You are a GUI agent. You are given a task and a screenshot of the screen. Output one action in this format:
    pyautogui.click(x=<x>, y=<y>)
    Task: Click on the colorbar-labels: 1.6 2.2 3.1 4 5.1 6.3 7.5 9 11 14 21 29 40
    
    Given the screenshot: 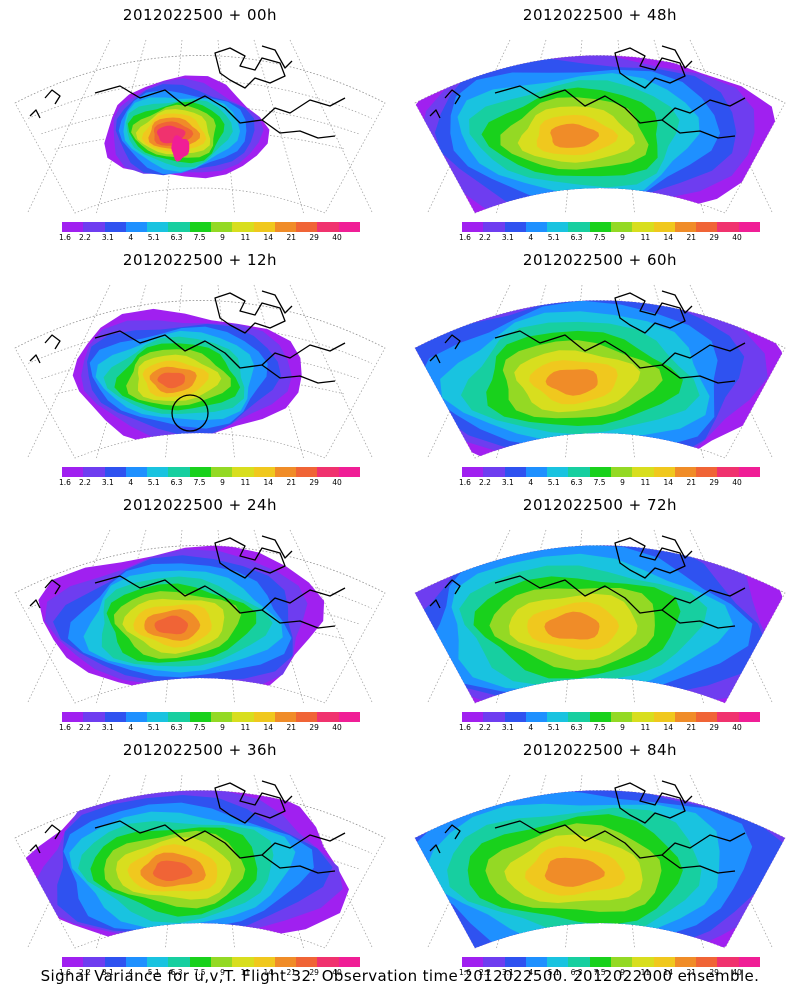 What is the action you would take?
    pyautogui.click(x=609, y=483)
    